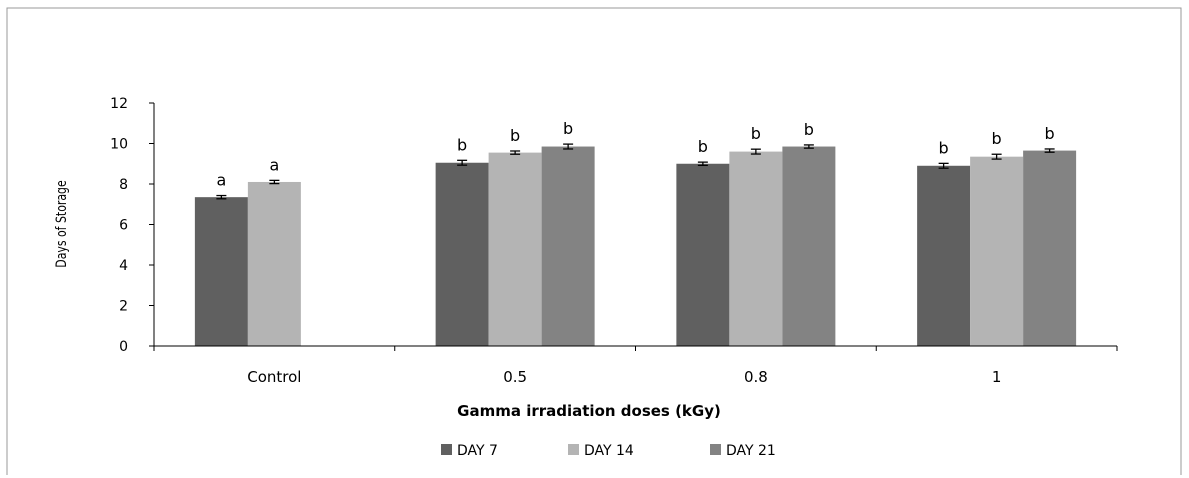  Describe the element at coordinates (756, 377) in the screenshot. I see `x-tick-label: 0.8` at that location.